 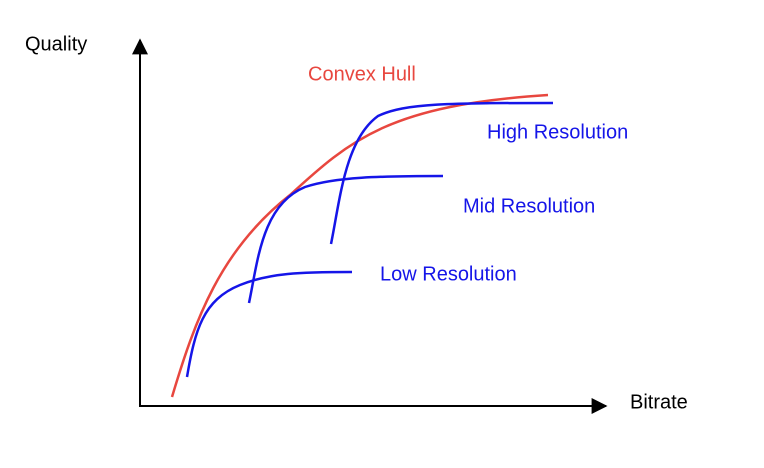 What do you see at coordinates (362, 74) in the screenshot?
I see `convex-hull-label: Convex Hull` at bounding box center [362, 74].